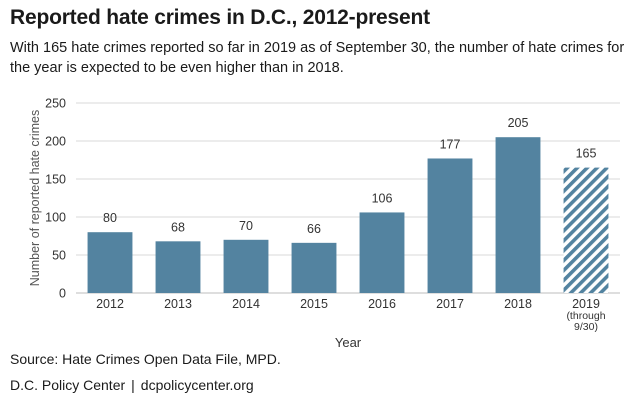 Image resolution: width=636 pixels, height=412 pixels. Describe the element at coordinates (178, 227) in the screenshot. I see `data-label: 68` at that location.